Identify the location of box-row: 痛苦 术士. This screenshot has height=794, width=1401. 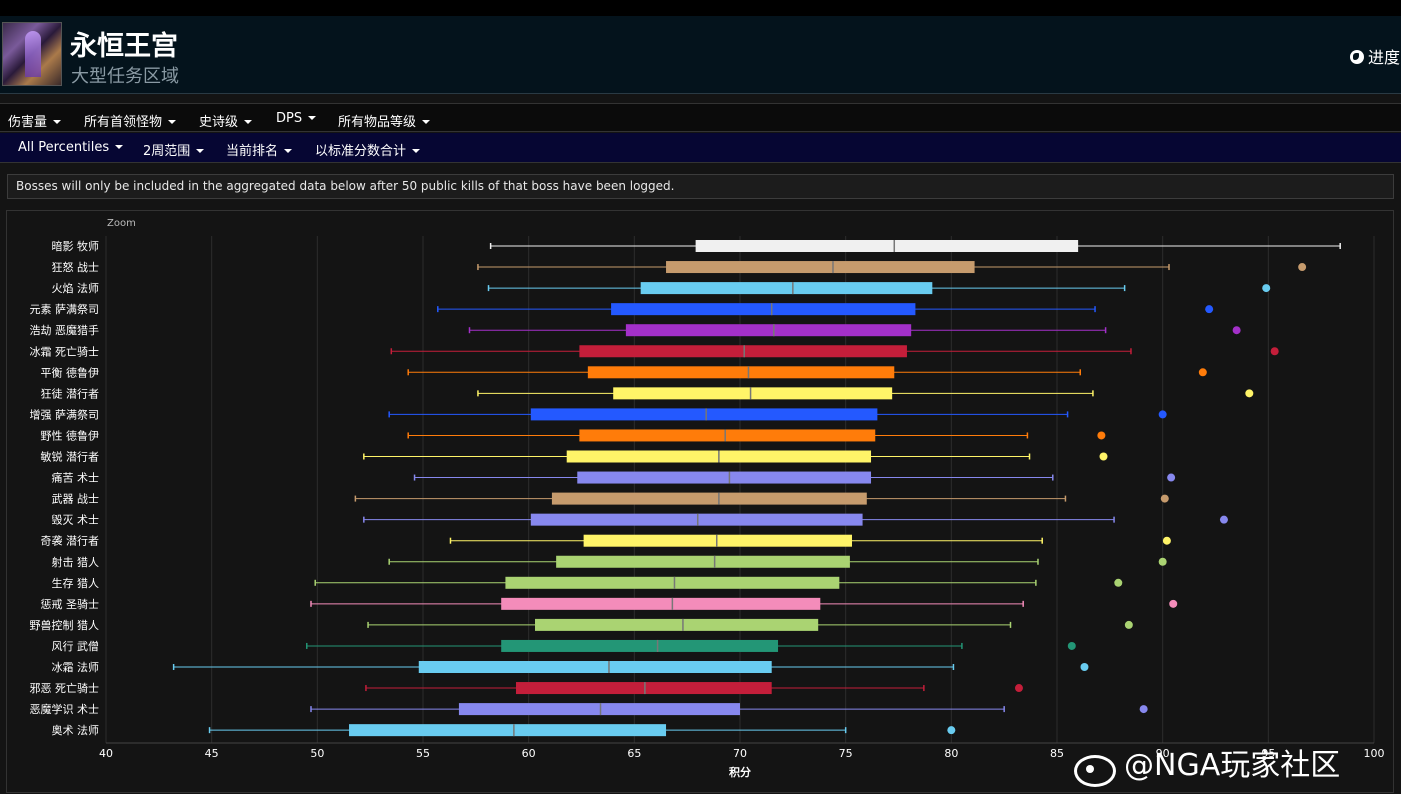
(614, 478).